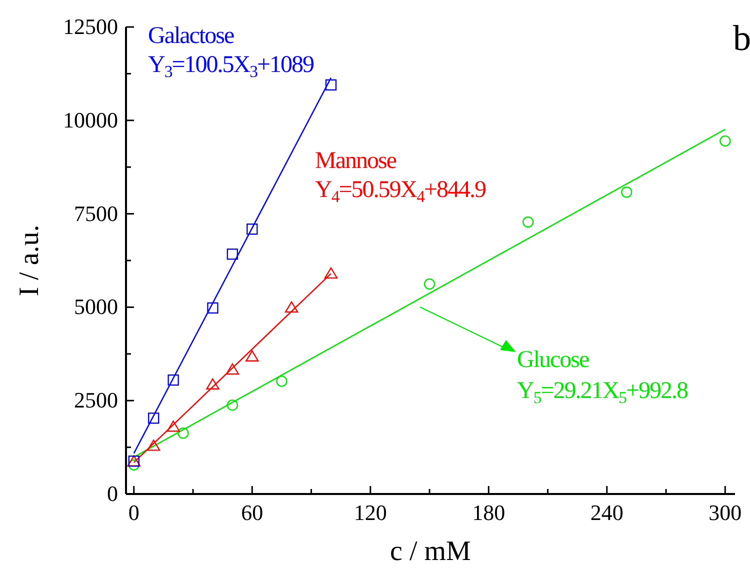 The width and height of the screenshot is (750, 568). What do you see at coordinates (29, 260) in the screenshot?
I see `y-axis-title: I / a.u.` at bounding box center [29, 260].